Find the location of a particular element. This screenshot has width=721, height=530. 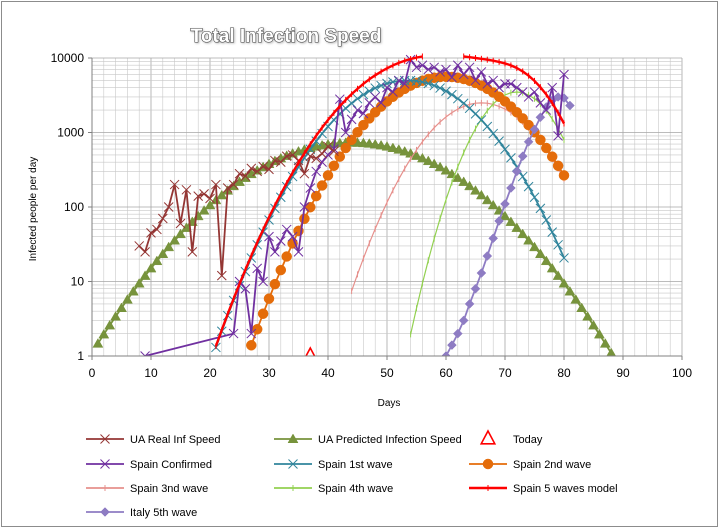

x-tick-label: 0 is located at coordinates (92, 373).